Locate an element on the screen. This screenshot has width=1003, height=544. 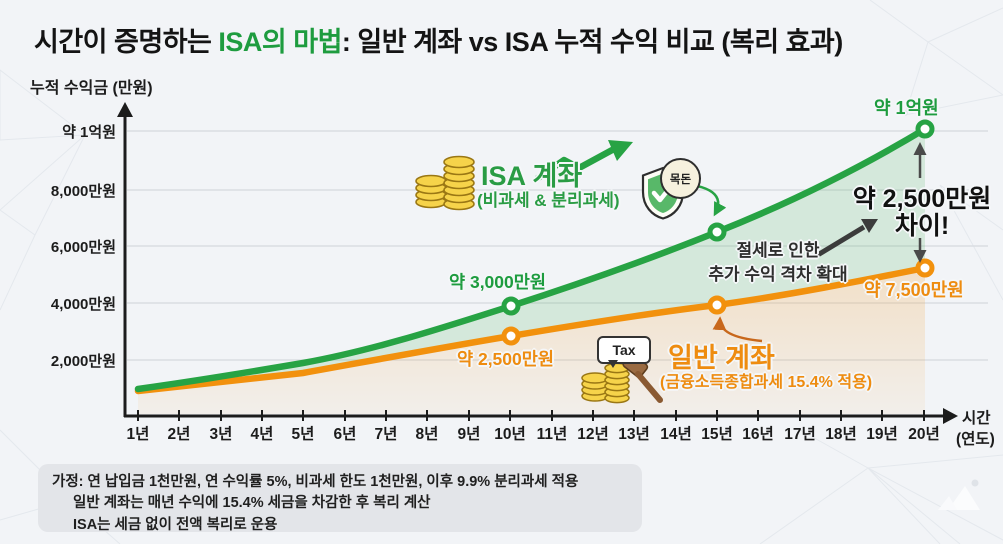
gap-amount-label-2: 차이! is located at coordinates (922, 226).